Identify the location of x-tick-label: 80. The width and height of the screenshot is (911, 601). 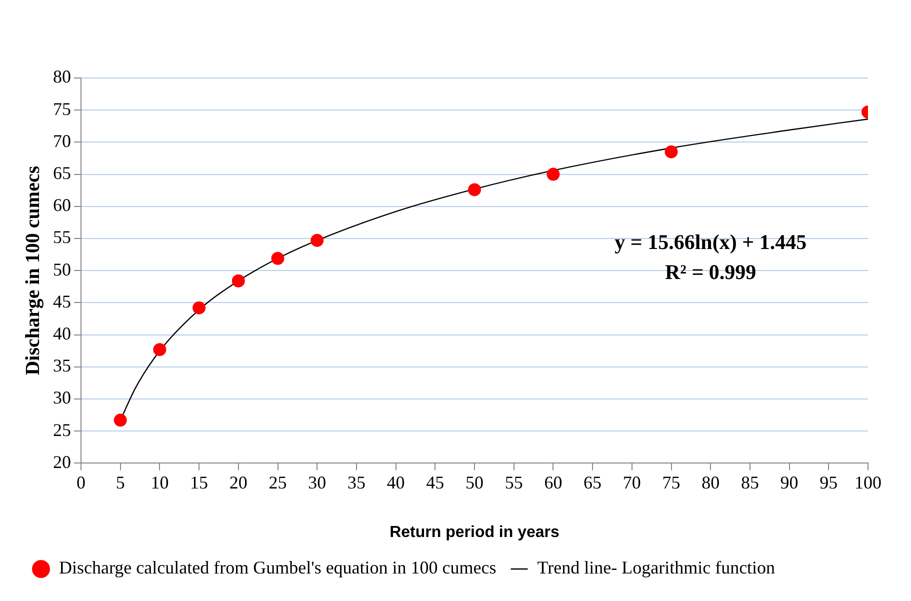
(711, 482).